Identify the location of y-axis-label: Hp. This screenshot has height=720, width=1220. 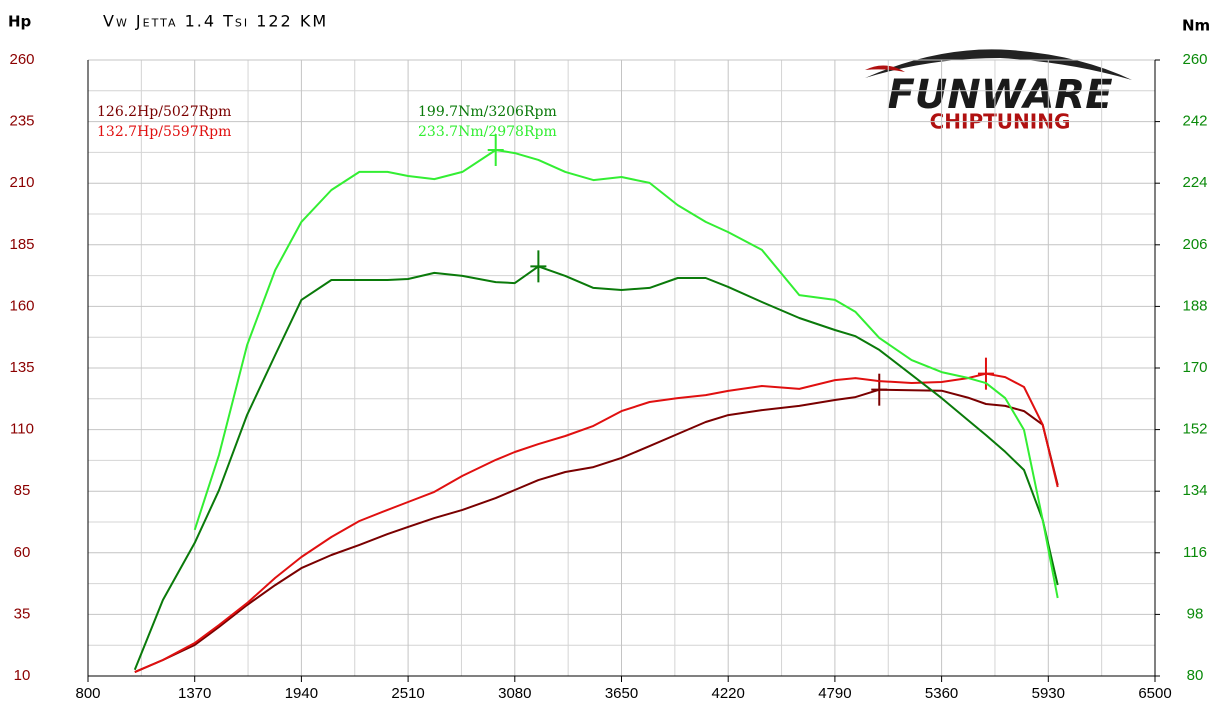
(20, 22).